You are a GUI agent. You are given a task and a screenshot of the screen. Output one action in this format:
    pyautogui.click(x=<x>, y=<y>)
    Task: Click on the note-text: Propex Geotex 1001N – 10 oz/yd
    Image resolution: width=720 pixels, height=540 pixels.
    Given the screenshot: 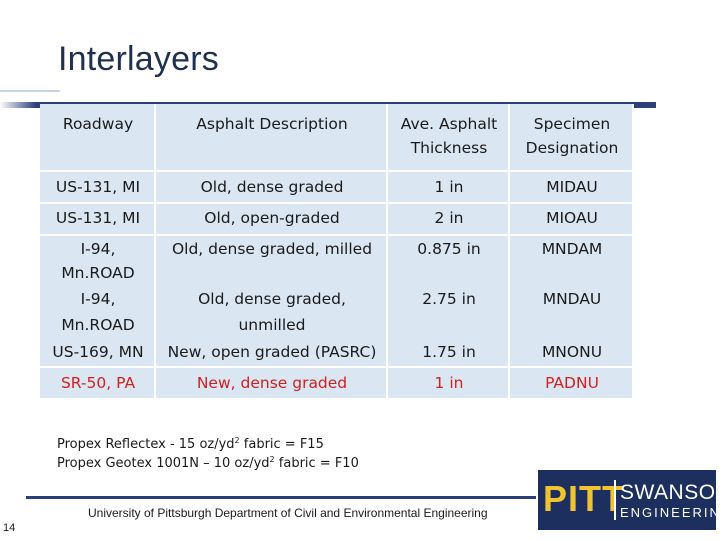 What is the action you would take?
    pyautogui.click(x=163, y=463)
    